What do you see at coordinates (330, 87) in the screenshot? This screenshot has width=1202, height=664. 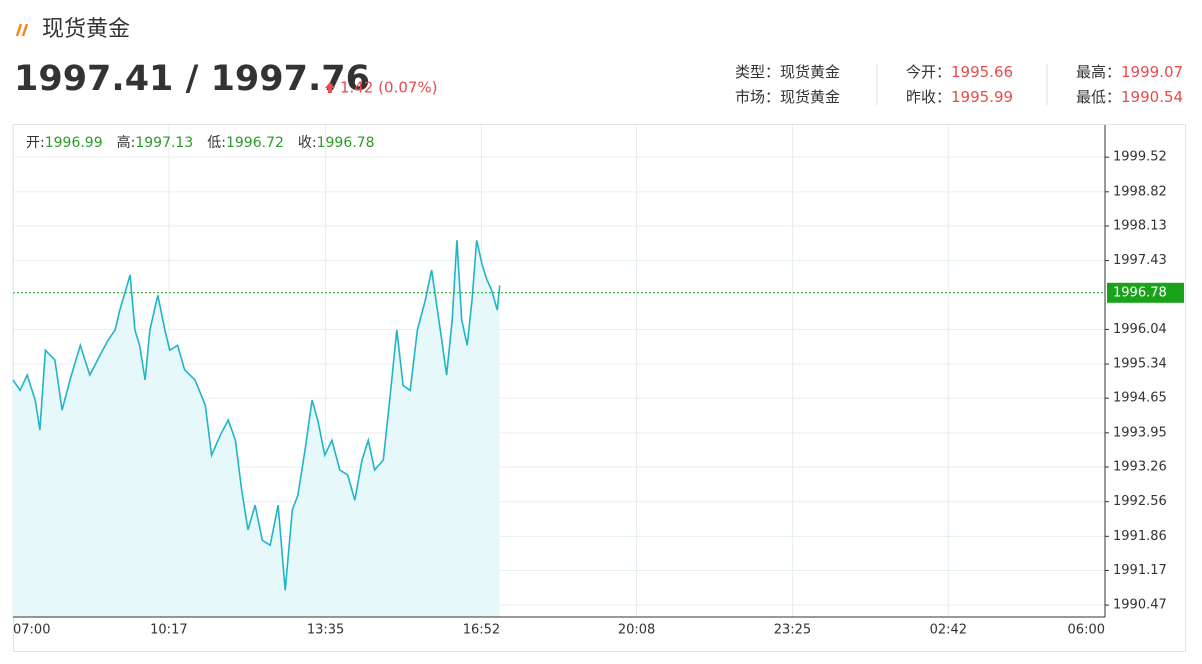 I see `up-arrow` at bounding box center [330, 87].